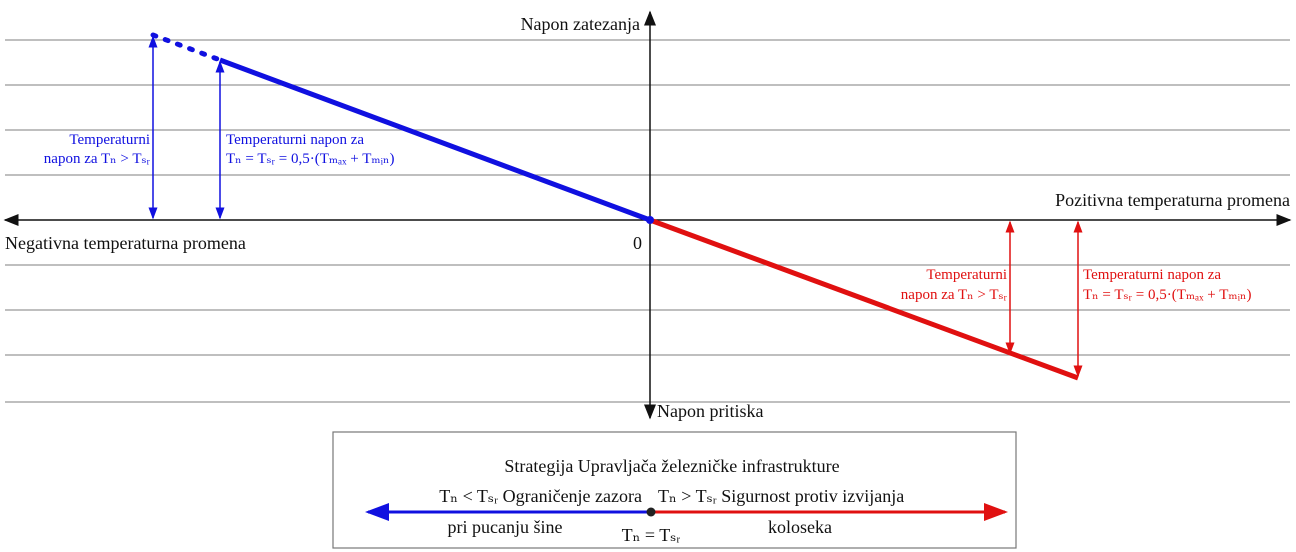  Describe the element at coordinates (1172, 200) in the screenshot. I see `axis-label: Pozitivna temperaturna promena` at that location.